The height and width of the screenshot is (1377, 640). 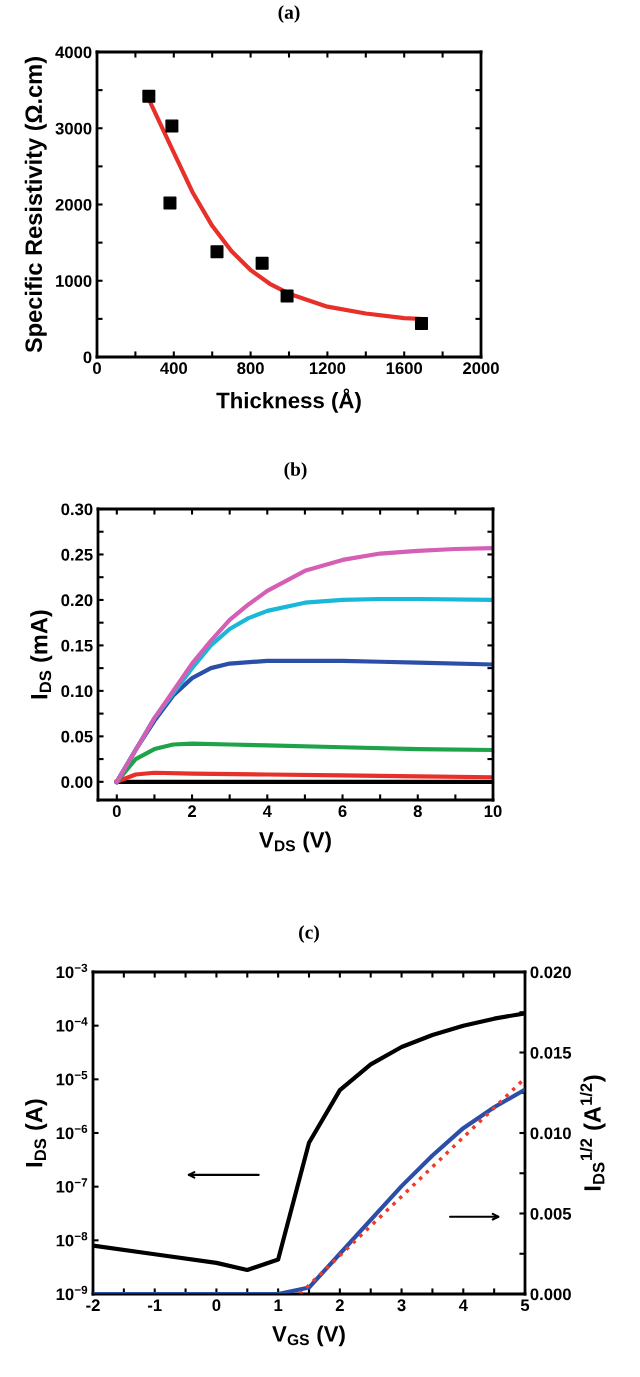 I want to click on chart-title: (b), so click(x=295, y=471).